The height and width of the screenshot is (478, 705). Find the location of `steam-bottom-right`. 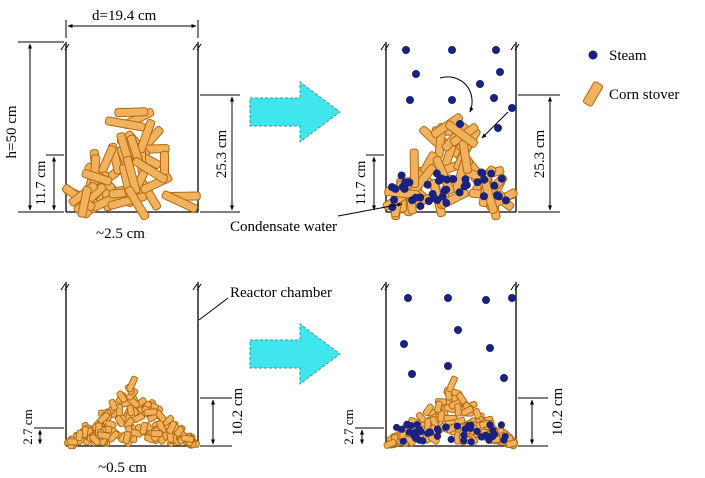

steam-bottom-right is located at coordinates (454, 370).